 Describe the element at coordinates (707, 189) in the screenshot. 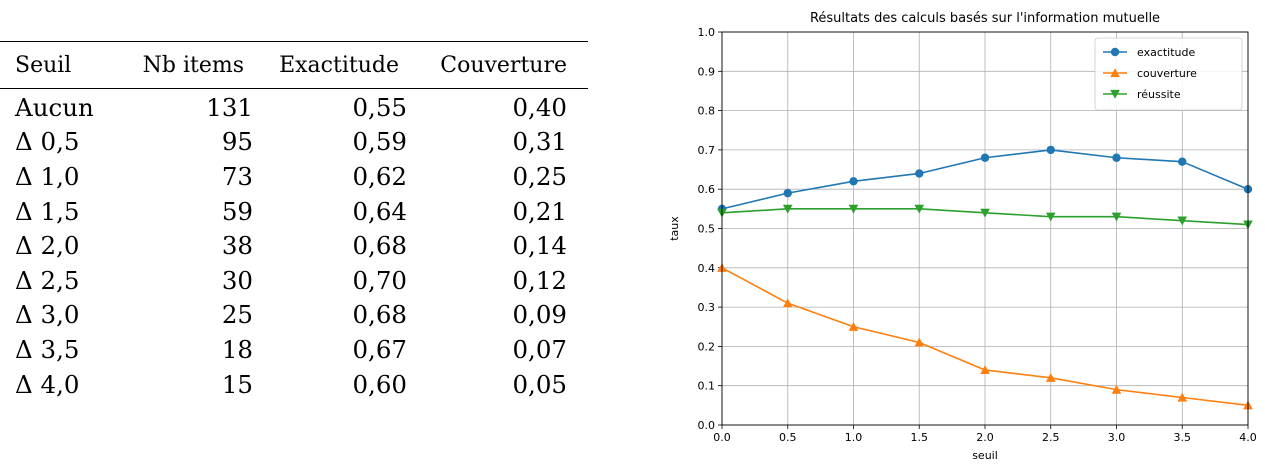

I see `y-tick-label: 0.6` at that location.